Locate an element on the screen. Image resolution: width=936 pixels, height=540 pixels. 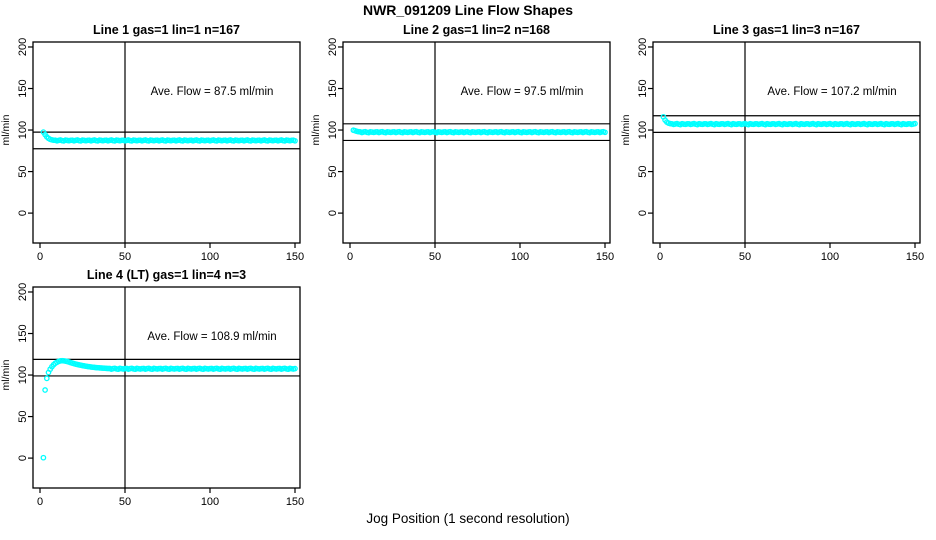
ave-flow-annotation: Ave. Flow = 108.9 ml/min is located at coordinates (211, 337).